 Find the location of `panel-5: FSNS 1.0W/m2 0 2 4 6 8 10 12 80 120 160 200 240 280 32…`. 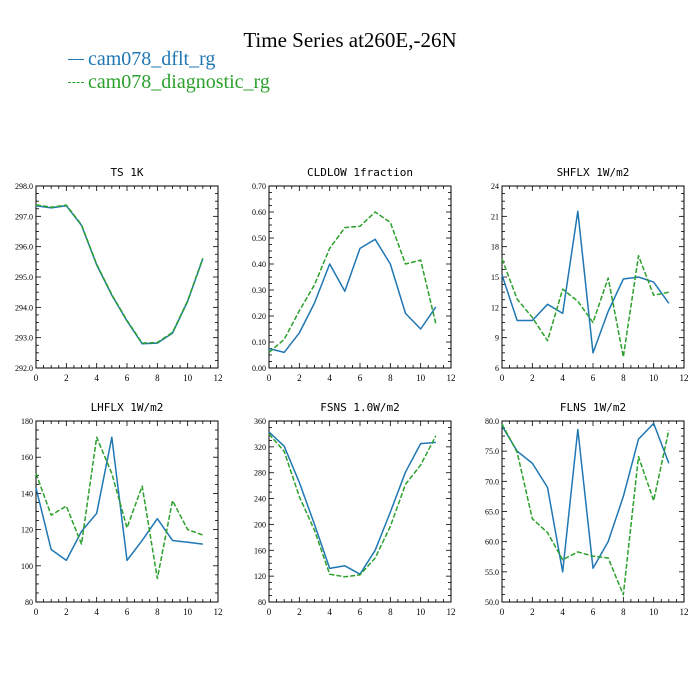

panel-5: FSNS 1.0W/m2 0 2 4 6 8 10 12 80 120 160 200 240 280 32… is located at coordinates (355, 509).